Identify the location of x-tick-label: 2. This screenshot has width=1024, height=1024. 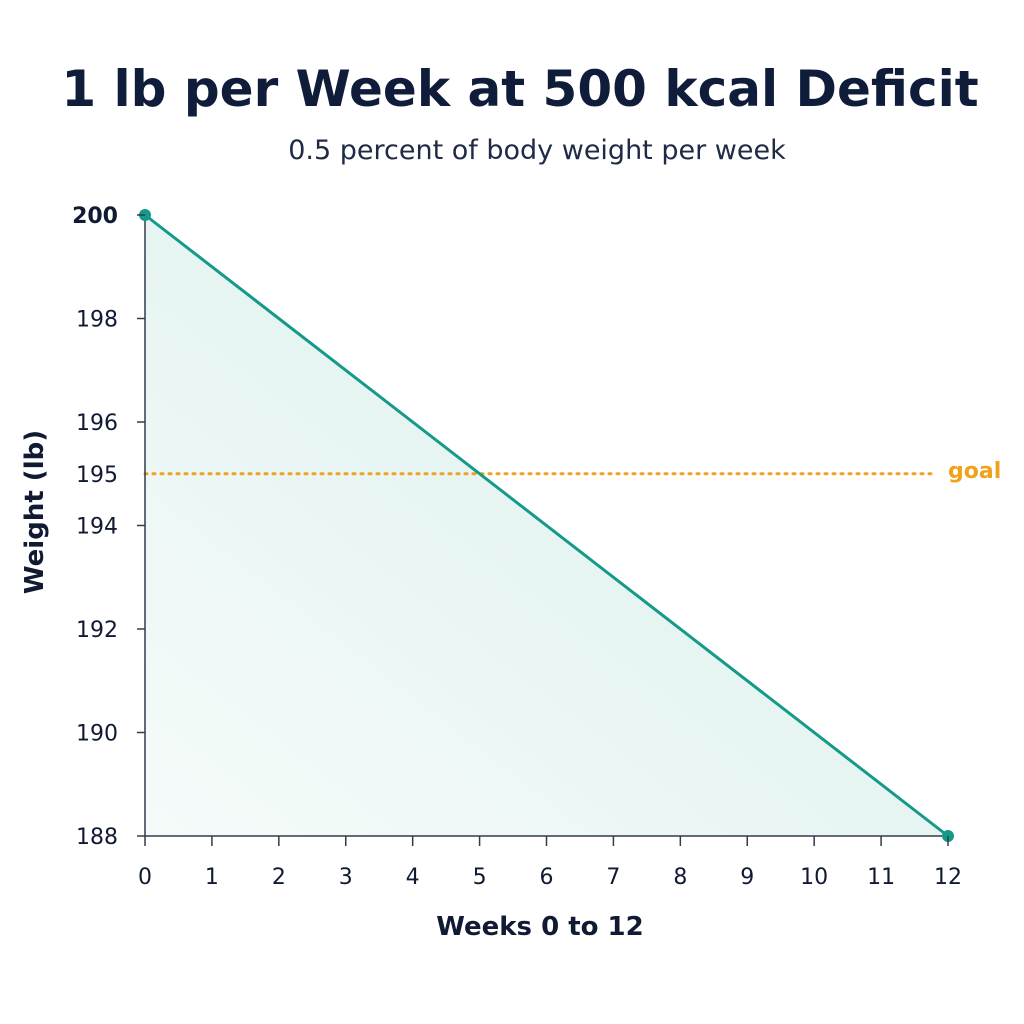
(279, 877).